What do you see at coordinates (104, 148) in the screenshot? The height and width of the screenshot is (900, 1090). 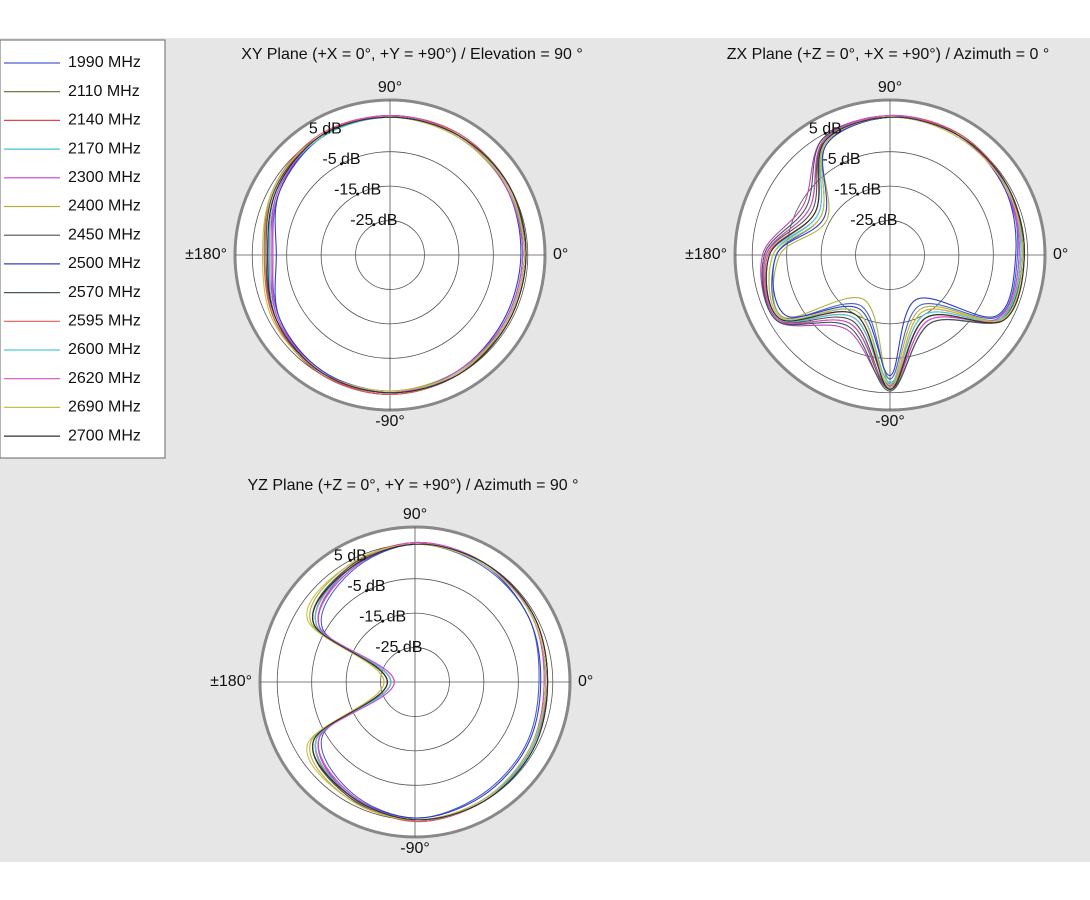 I see `legend-label: 2170 MHz` at bounding box center [104, 148].